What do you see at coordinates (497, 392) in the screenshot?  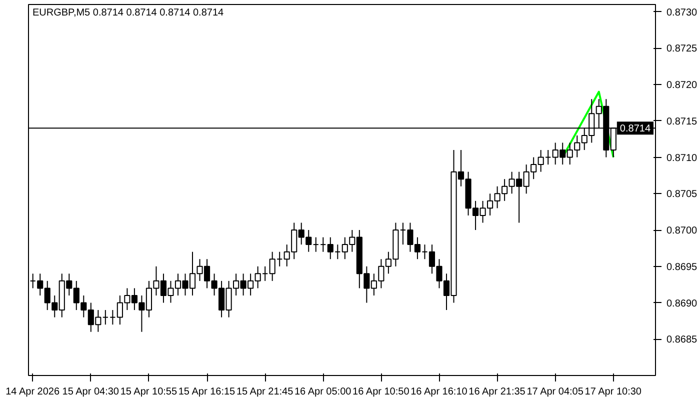 I see `x-tick-label: 16 Apr 21:35` at bounding box center [497, 392].